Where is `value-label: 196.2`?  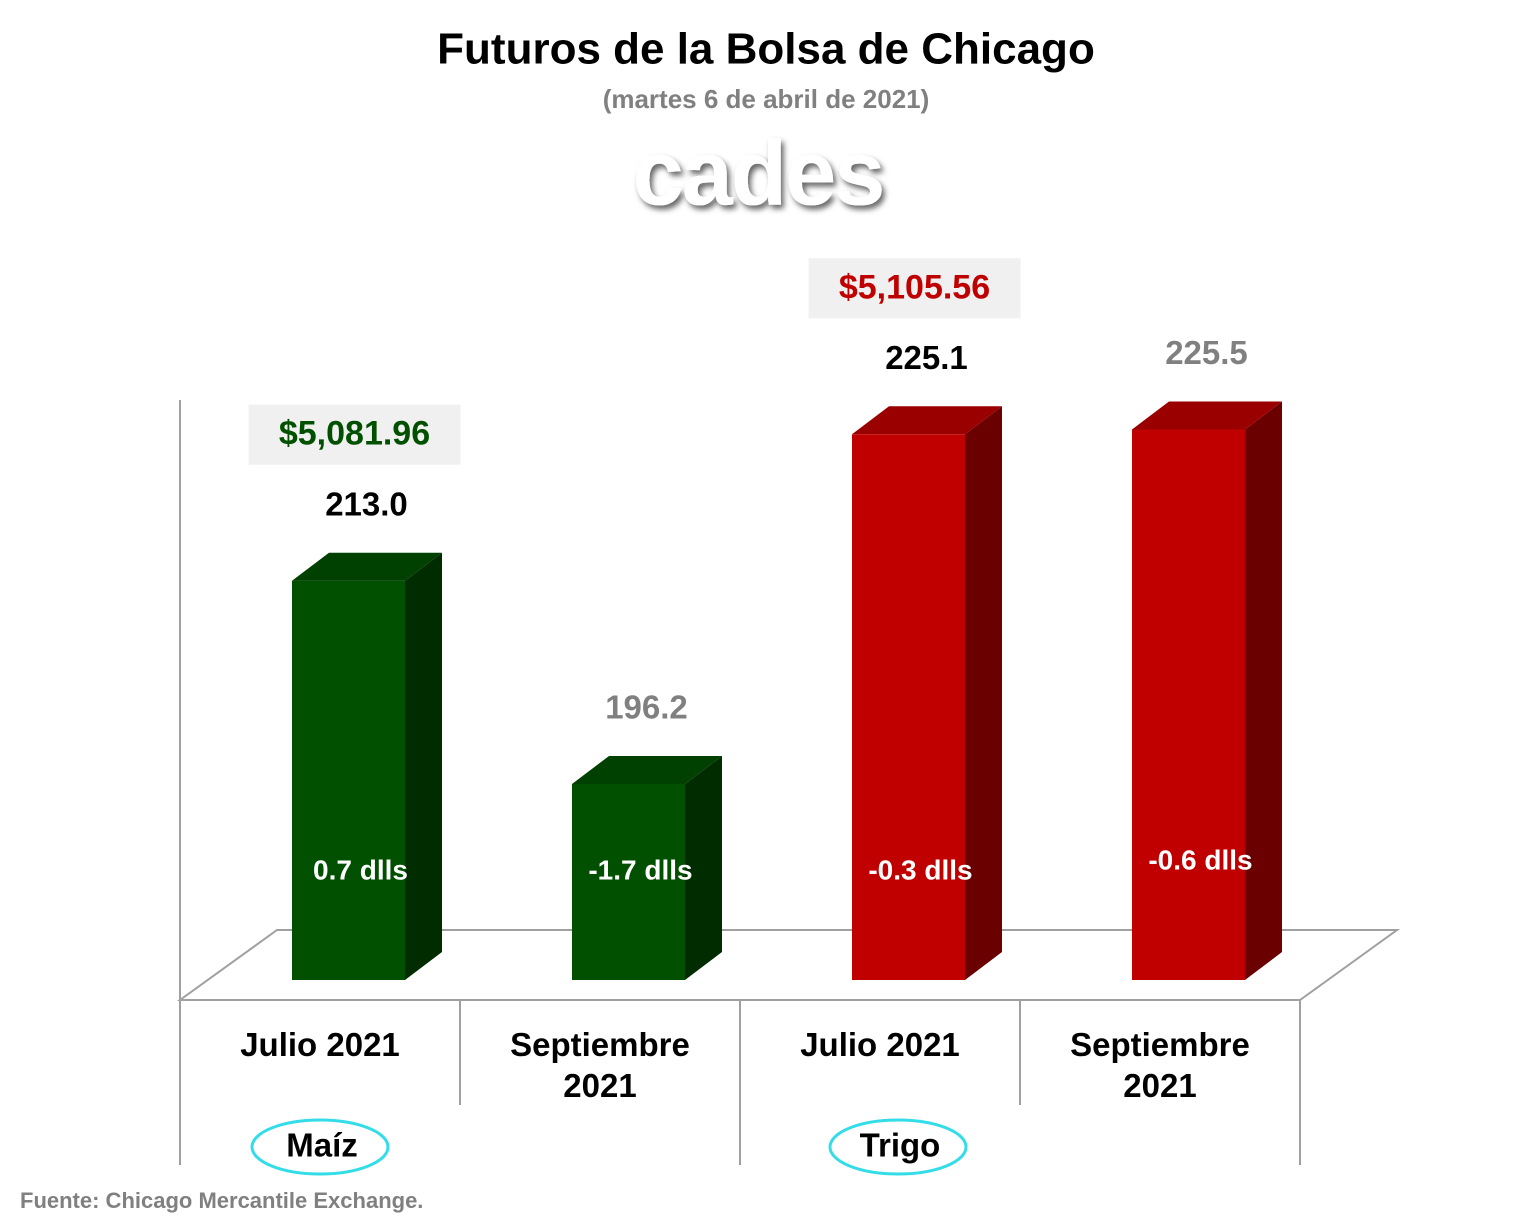
value-label: 196.2 is located at coordinates (646, 707).